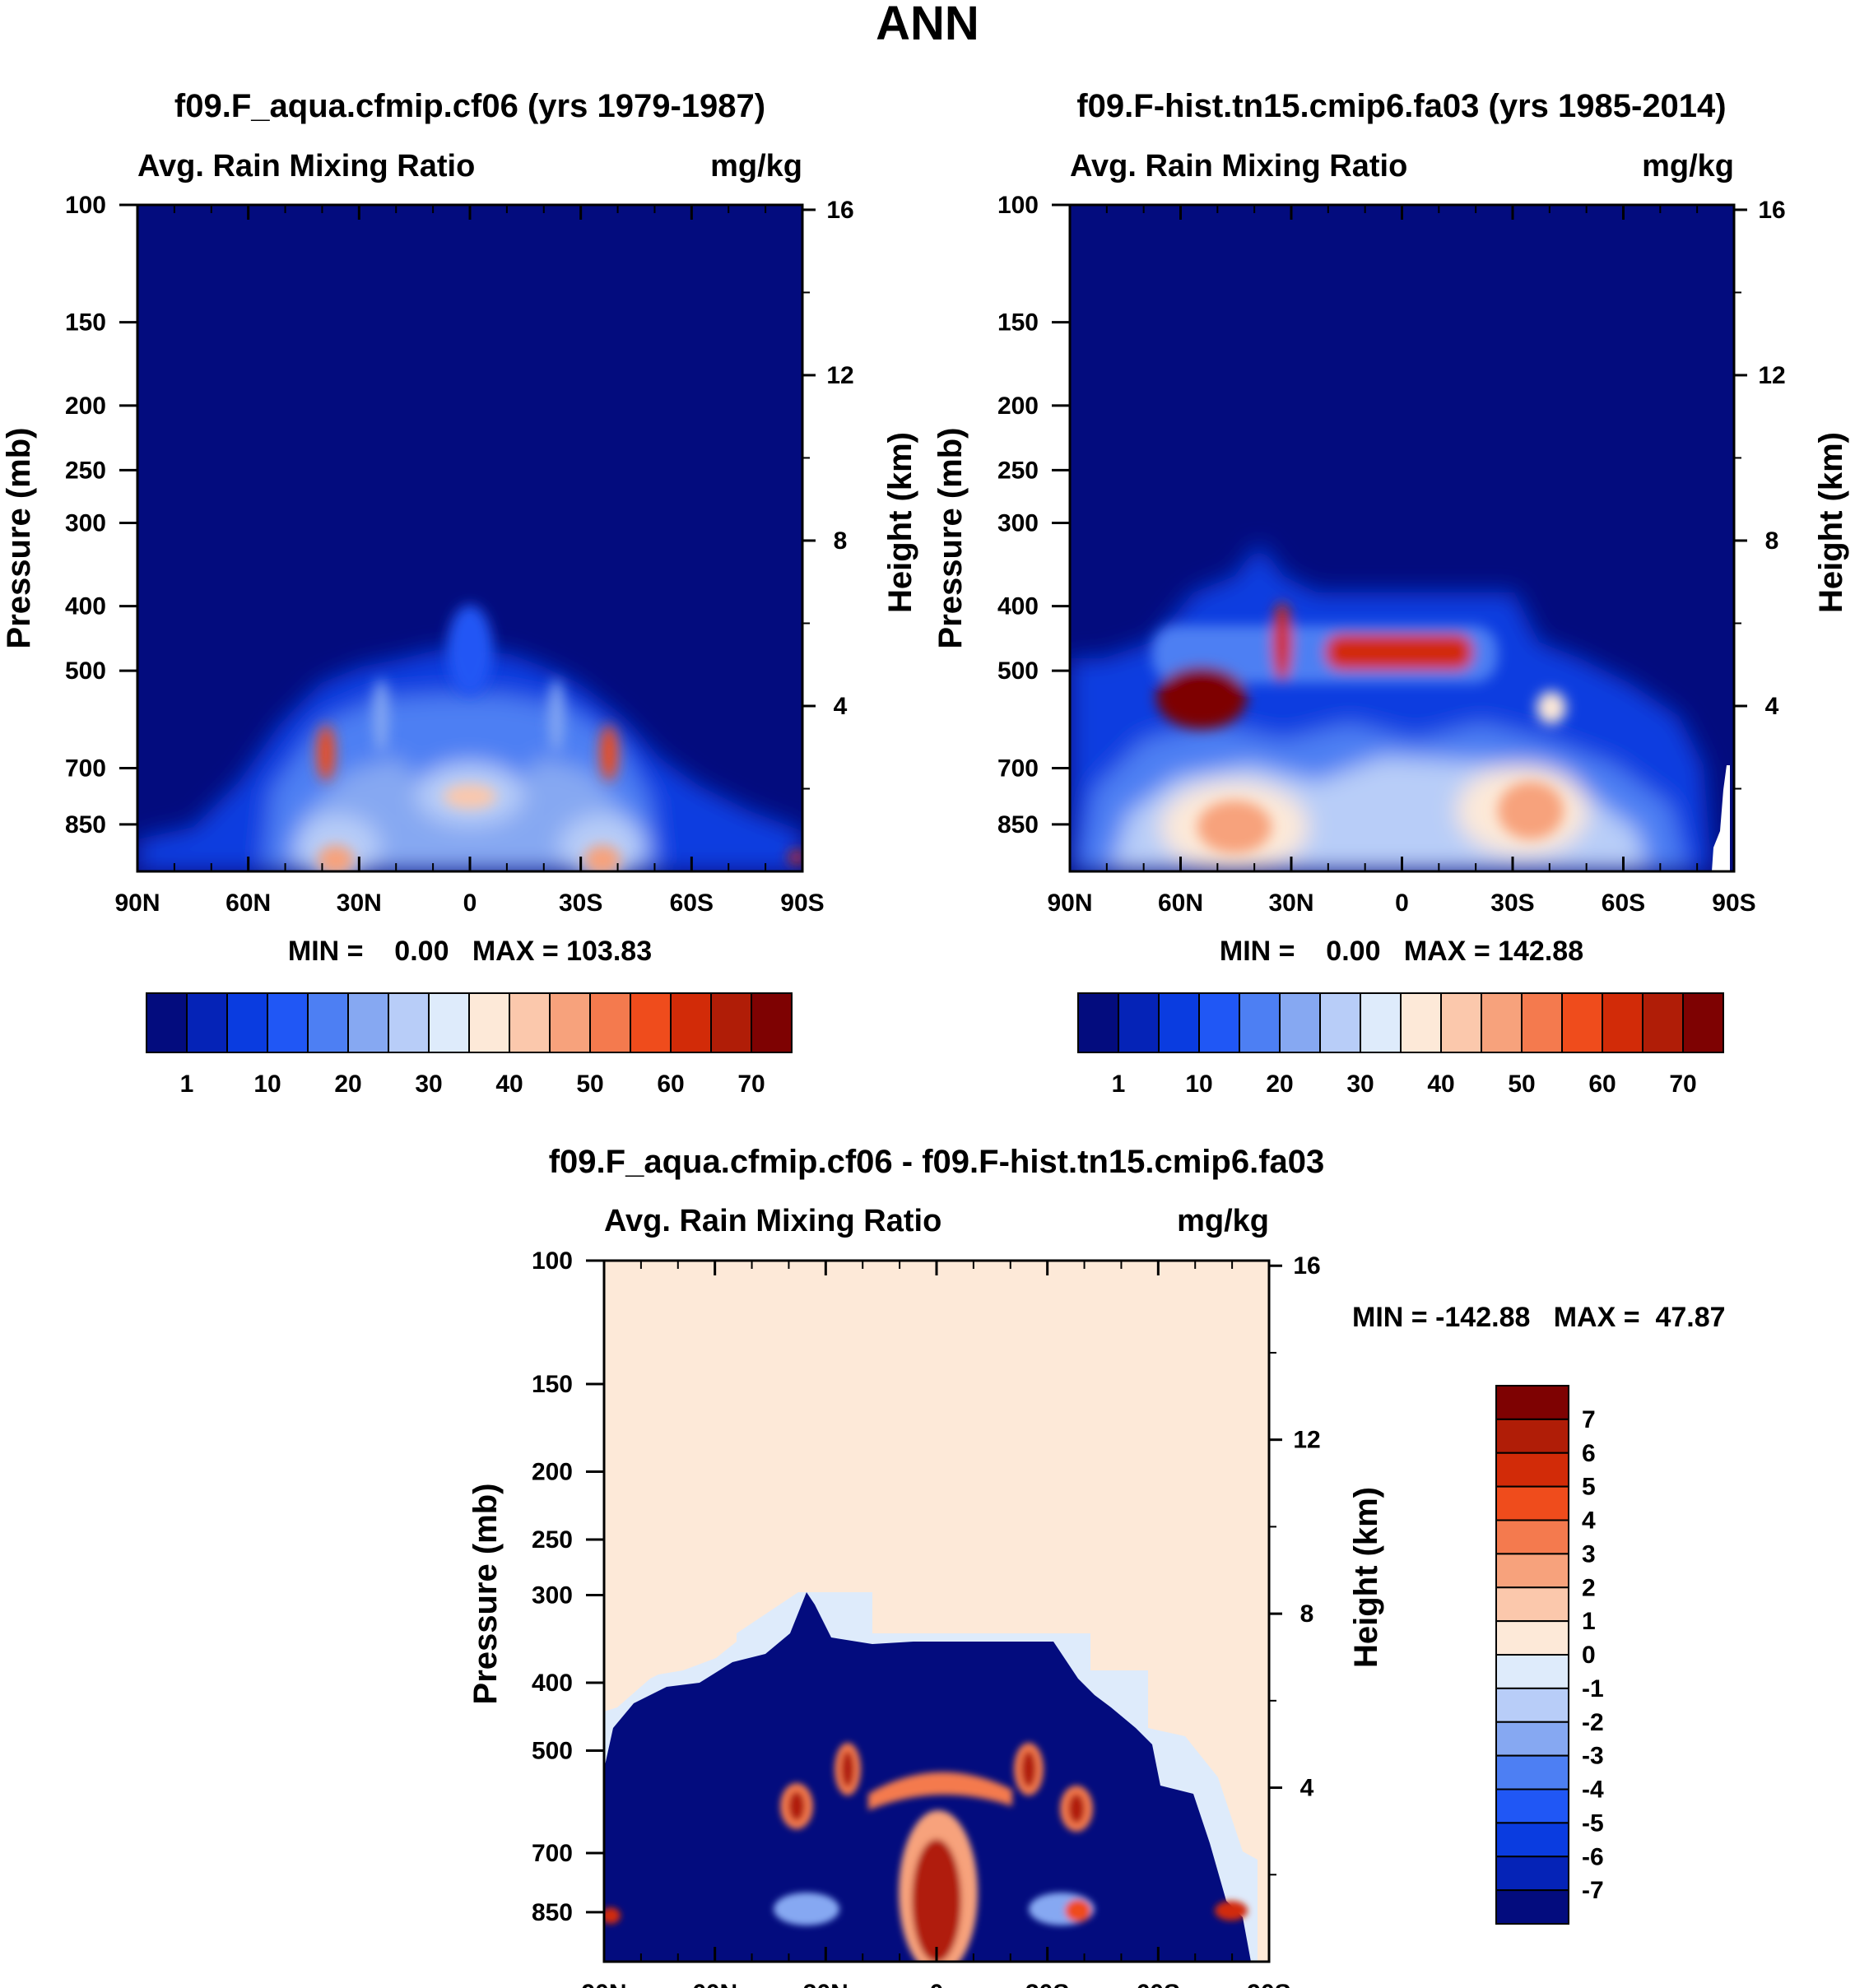  I want to click on field-sharp-layer, so click(1359, 727).